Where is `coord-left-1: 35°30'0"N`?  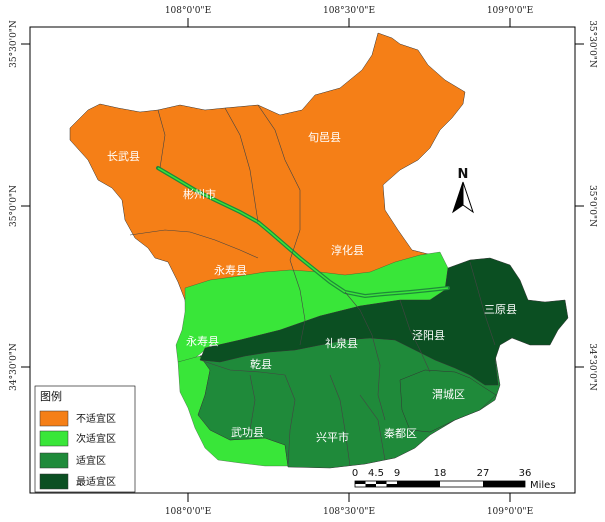
coord-left-1: 35°30'0"N is located at coordinates (14, 44).